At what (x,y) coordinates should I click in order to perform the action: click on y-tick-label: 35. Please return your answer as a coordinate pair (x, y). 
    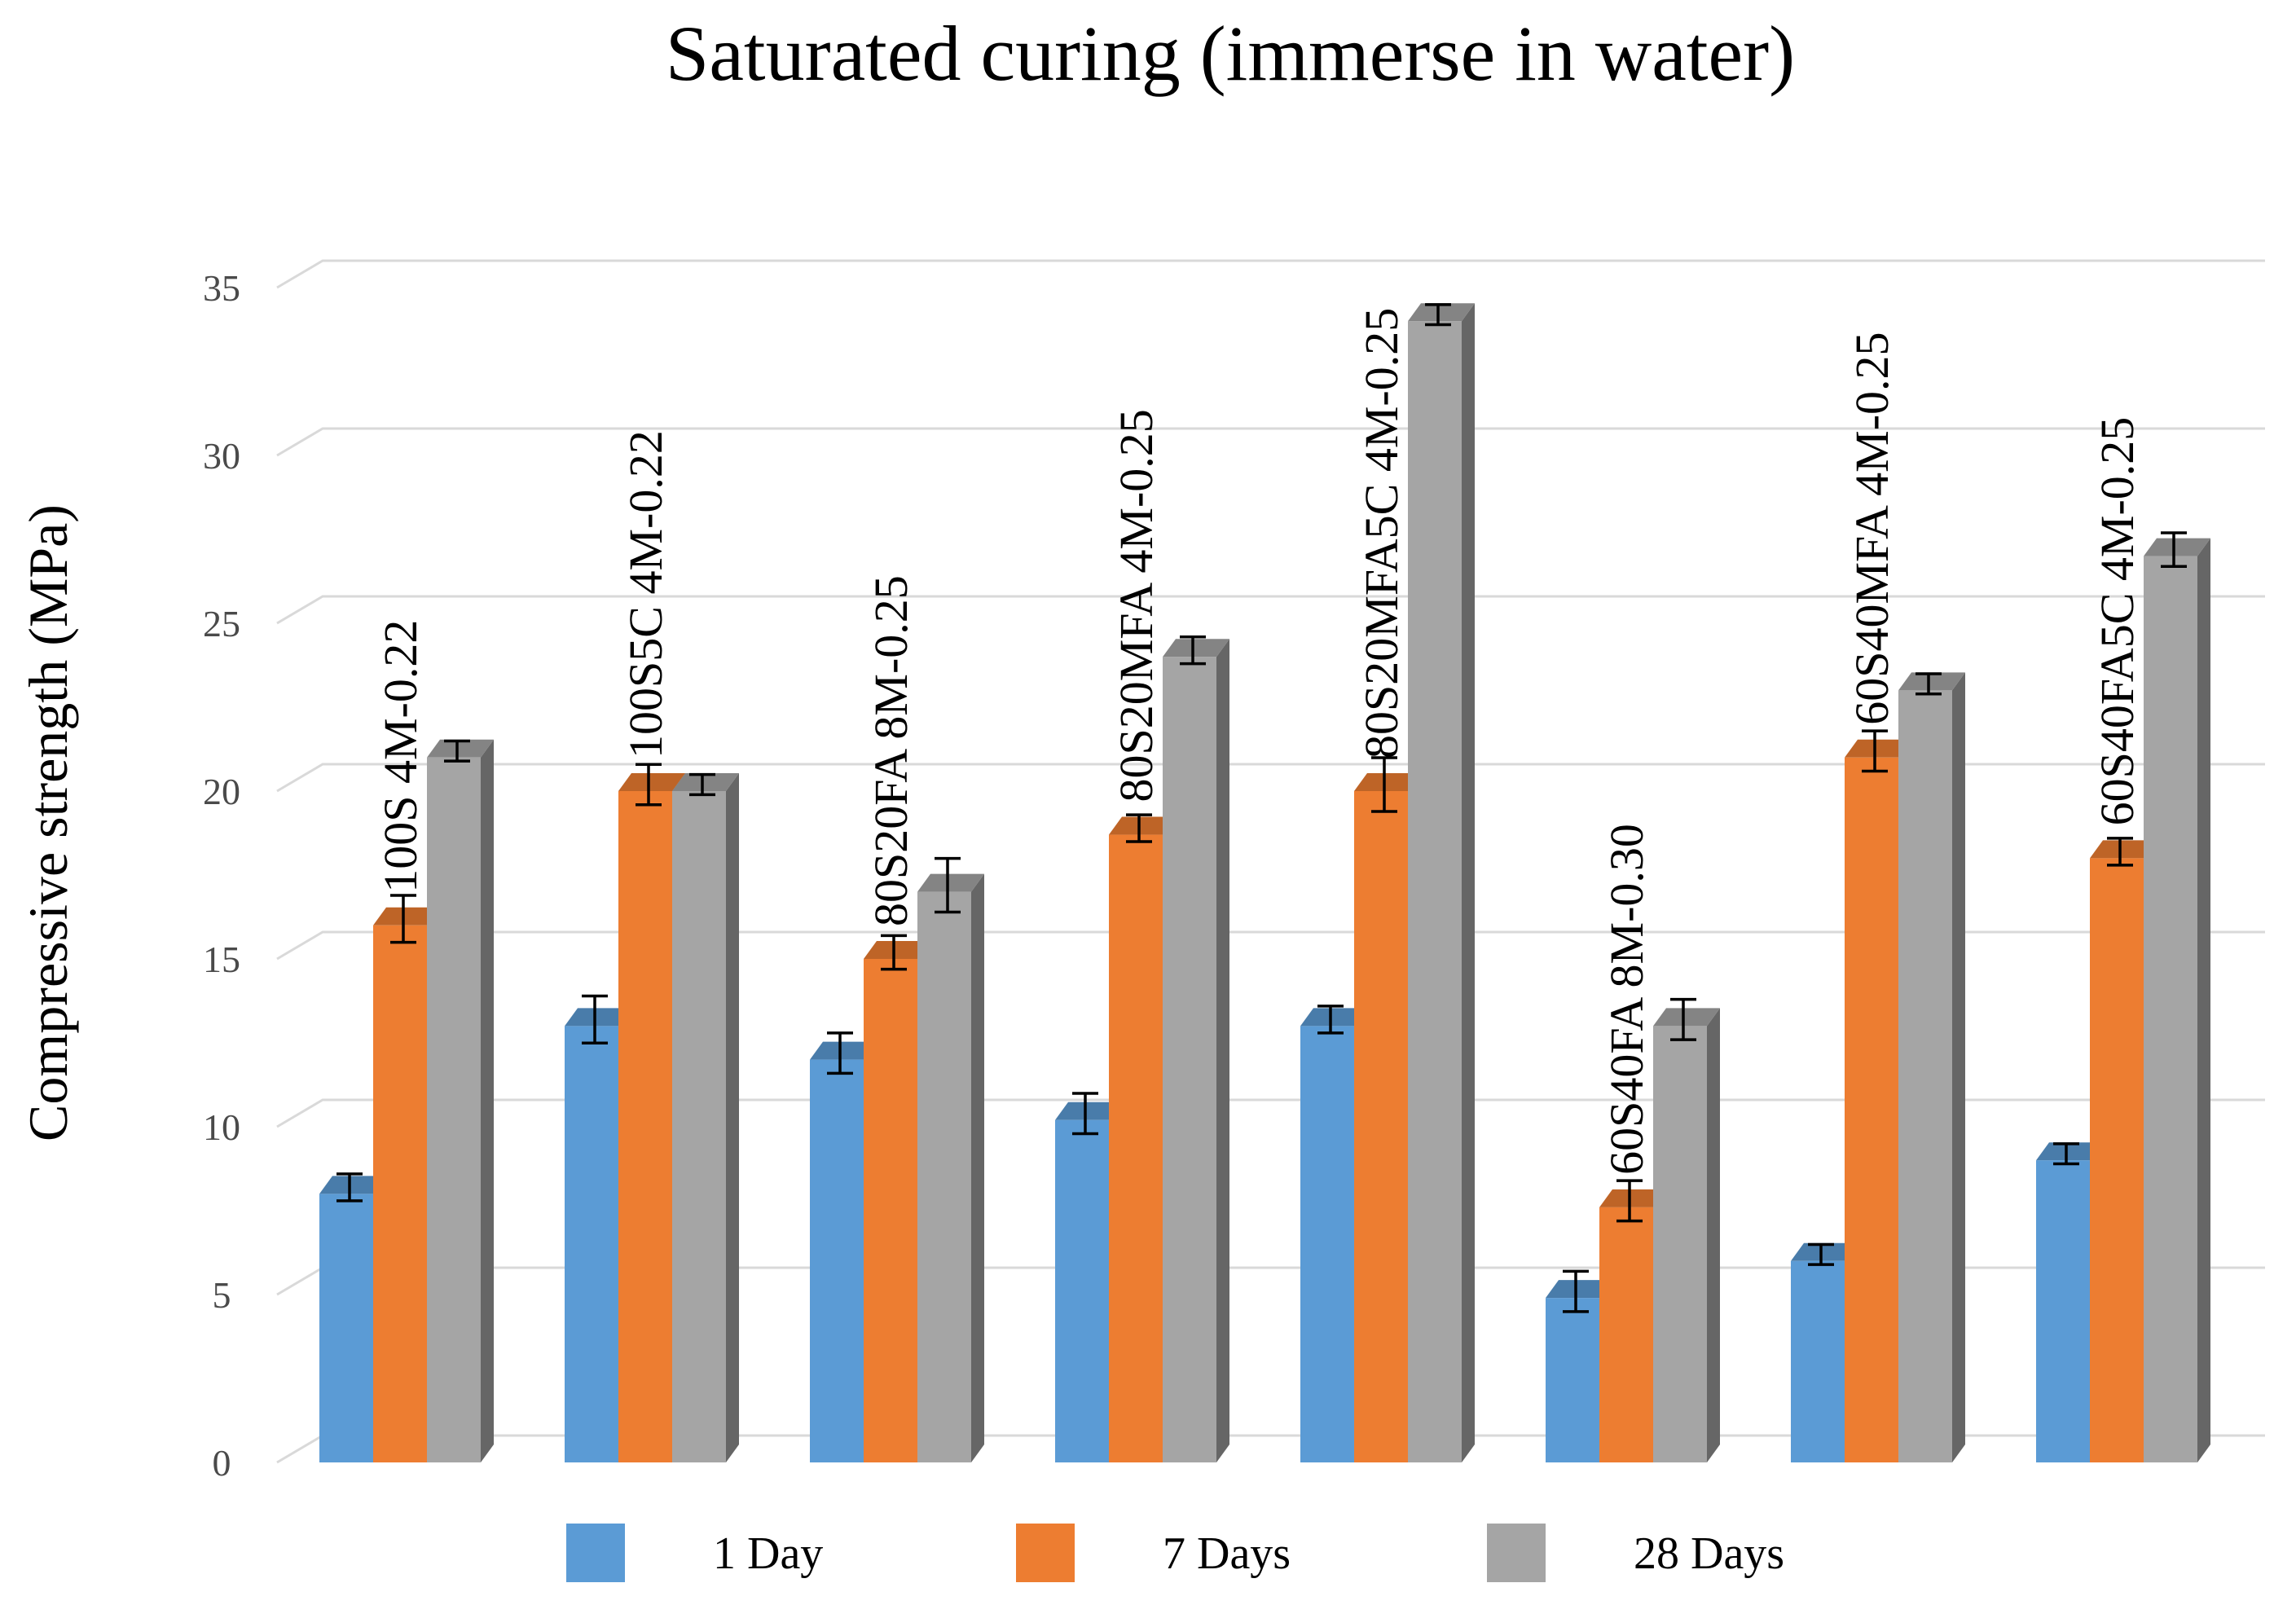
    Looking at the image, I should click on (222, 288).